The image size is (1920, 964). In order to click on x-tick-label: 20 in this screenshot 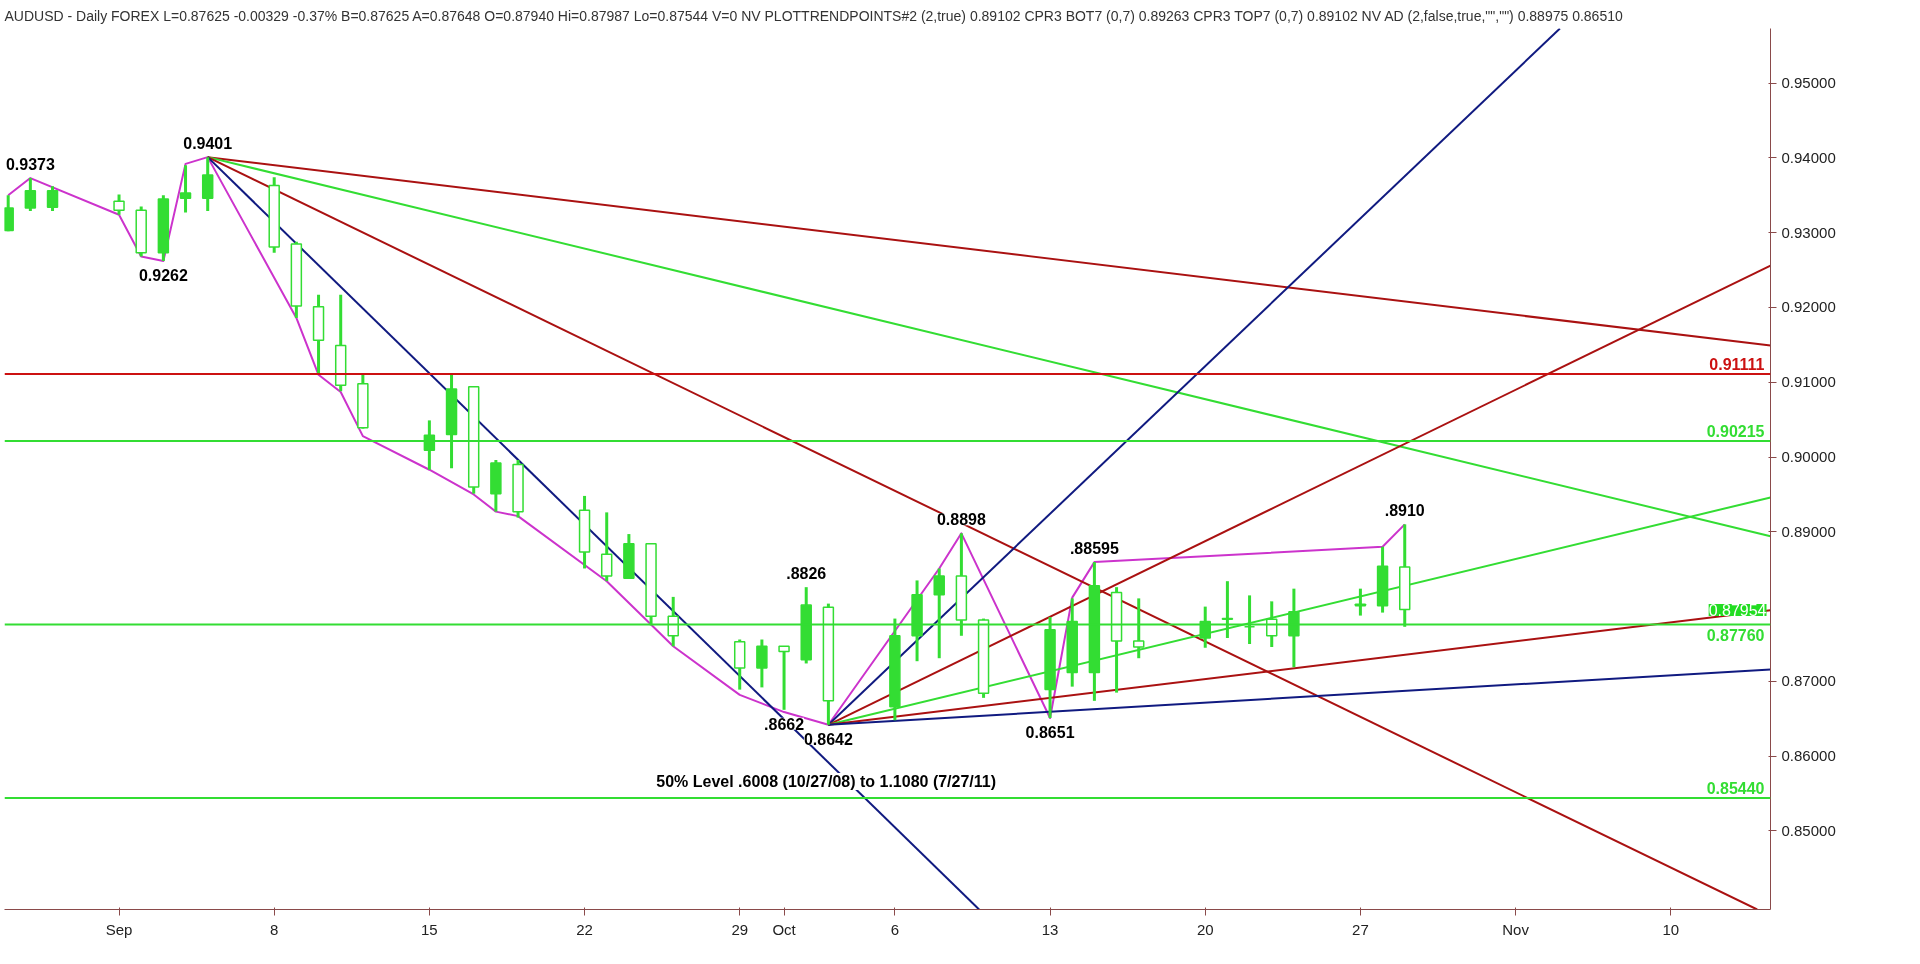, I will do `click(1205, 929)`.